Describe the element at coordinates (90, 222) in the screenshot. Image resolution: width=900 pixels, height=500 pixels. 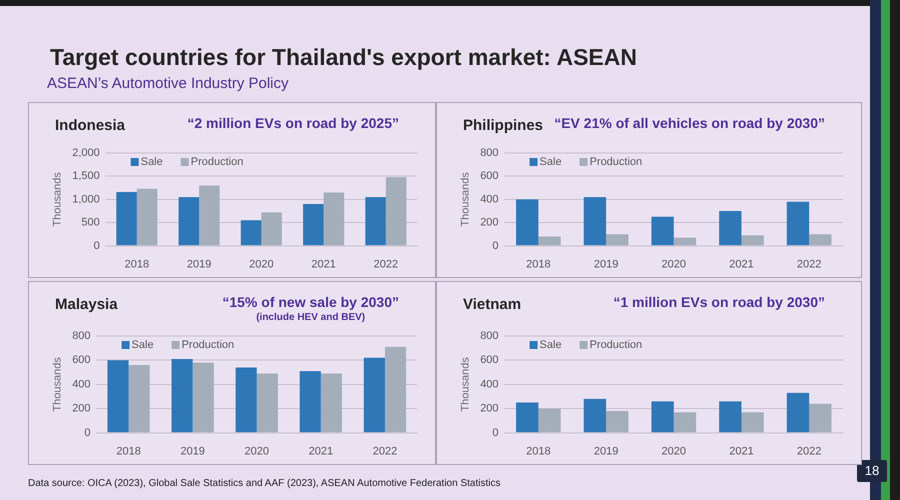
I see `y-tick-label: 500` at that location.